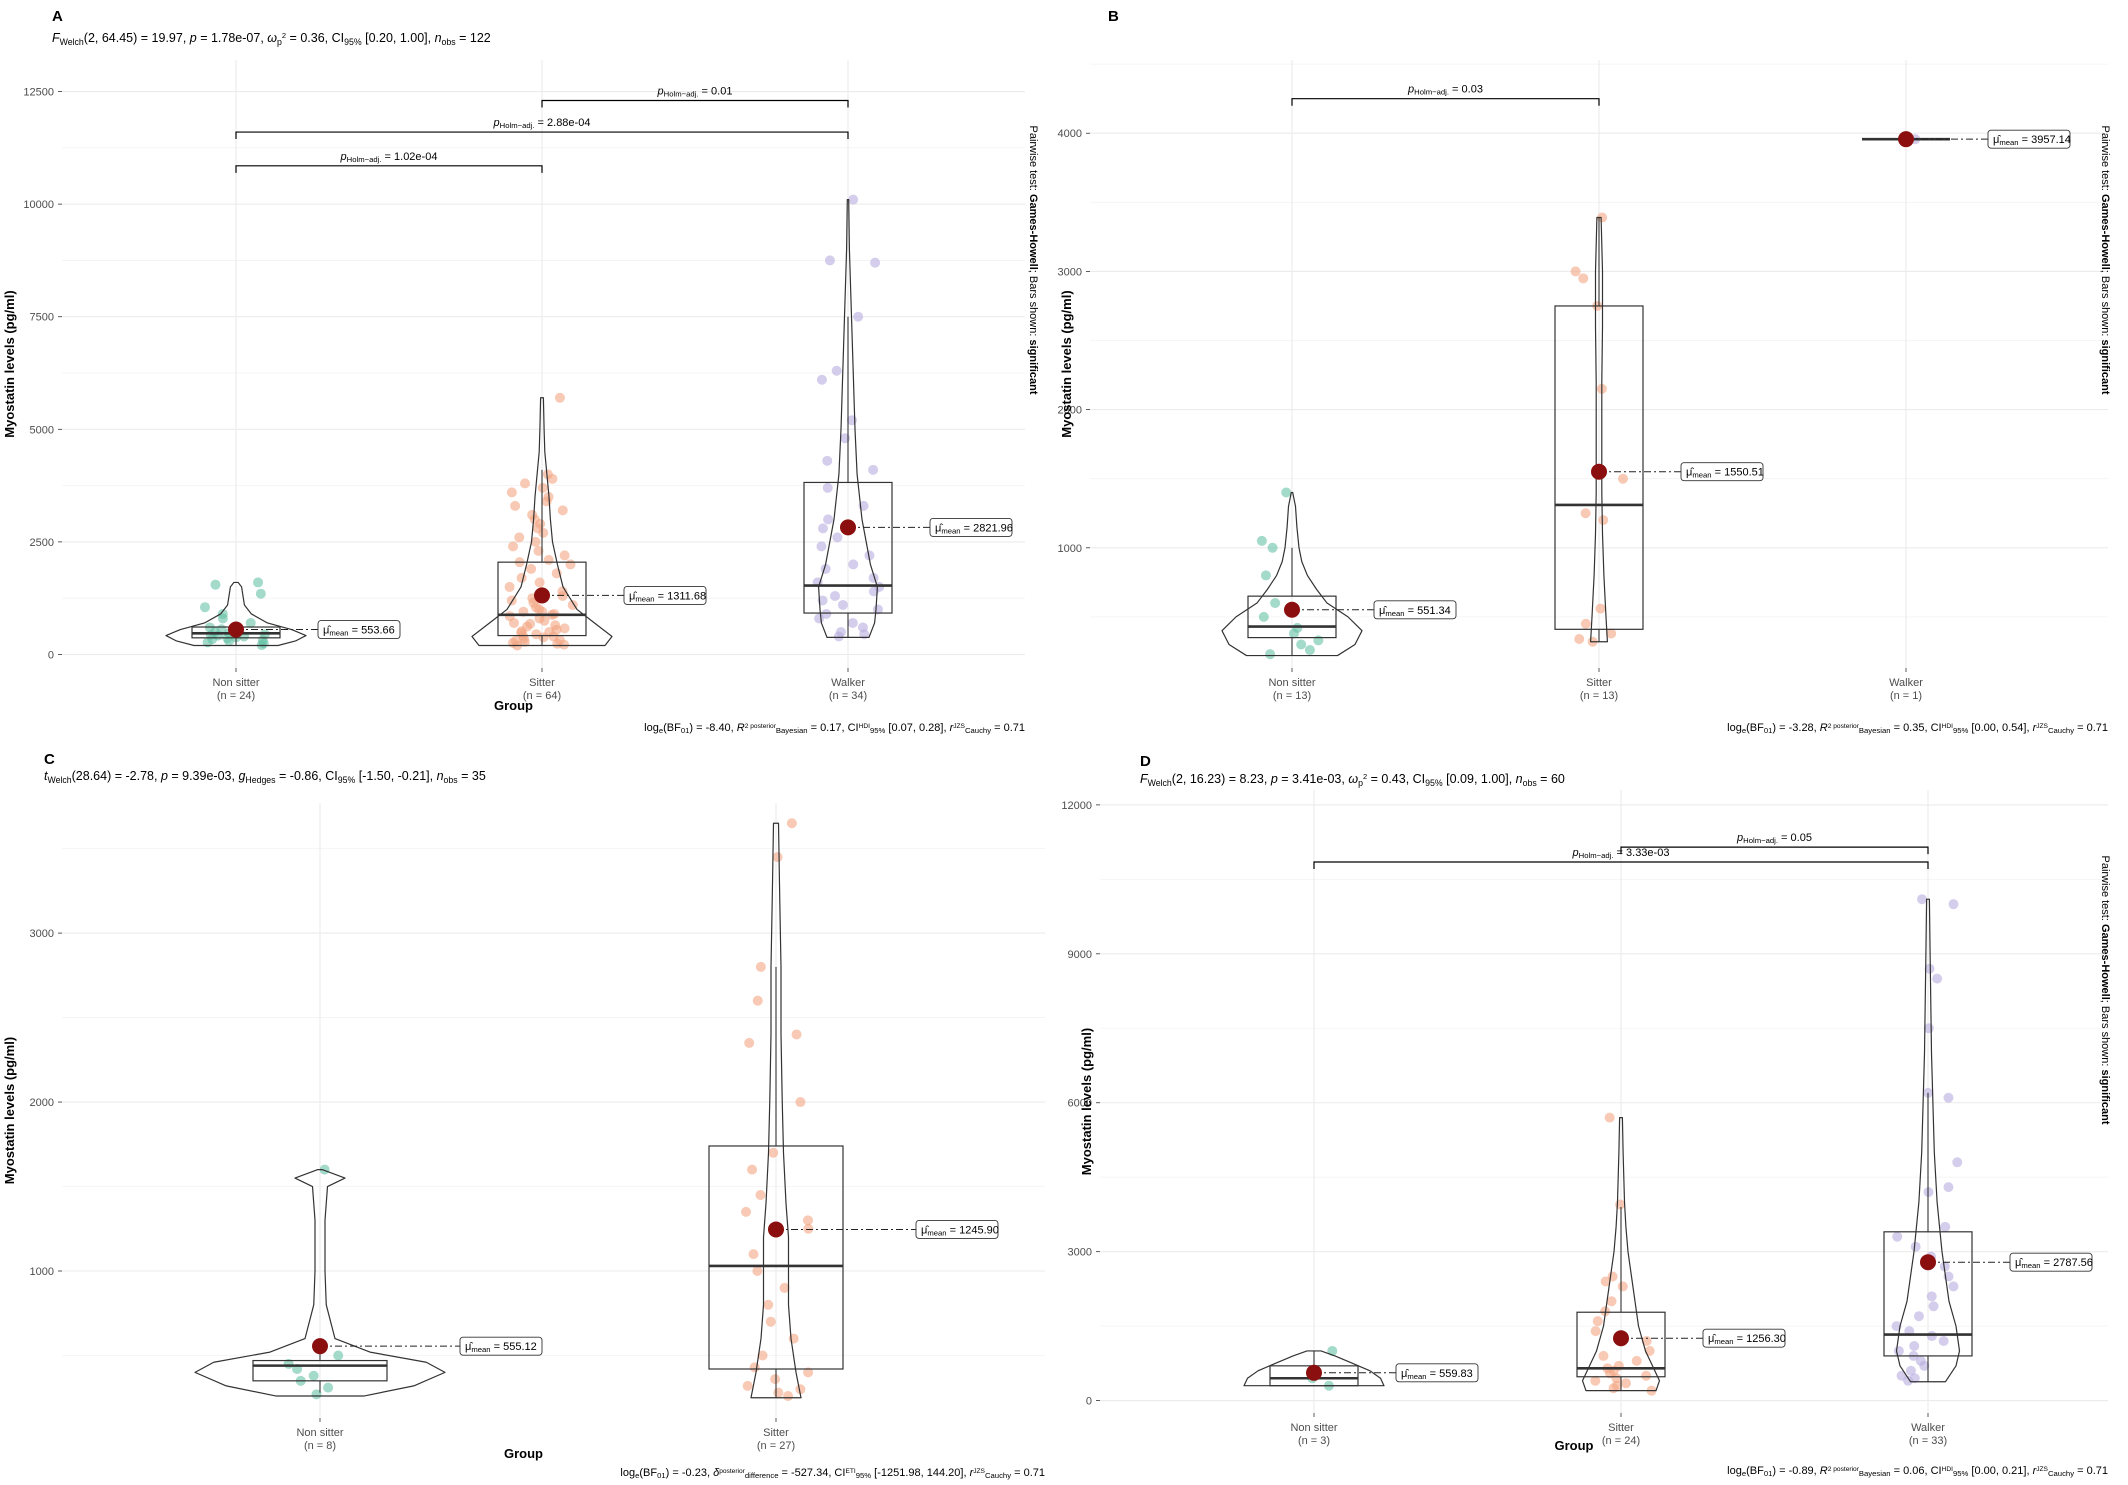  Describe the element at coordinates (1906, 696) in the screenshot. I see `x-tick-n-label: (n = 1)` at that location.